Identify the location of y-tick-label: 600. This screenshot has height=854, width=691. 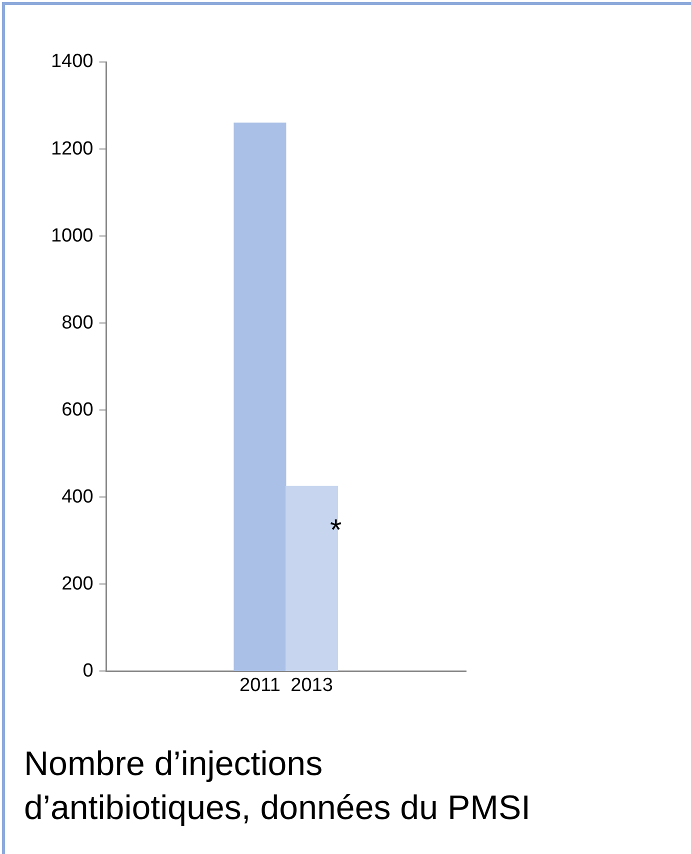
(78, 409).